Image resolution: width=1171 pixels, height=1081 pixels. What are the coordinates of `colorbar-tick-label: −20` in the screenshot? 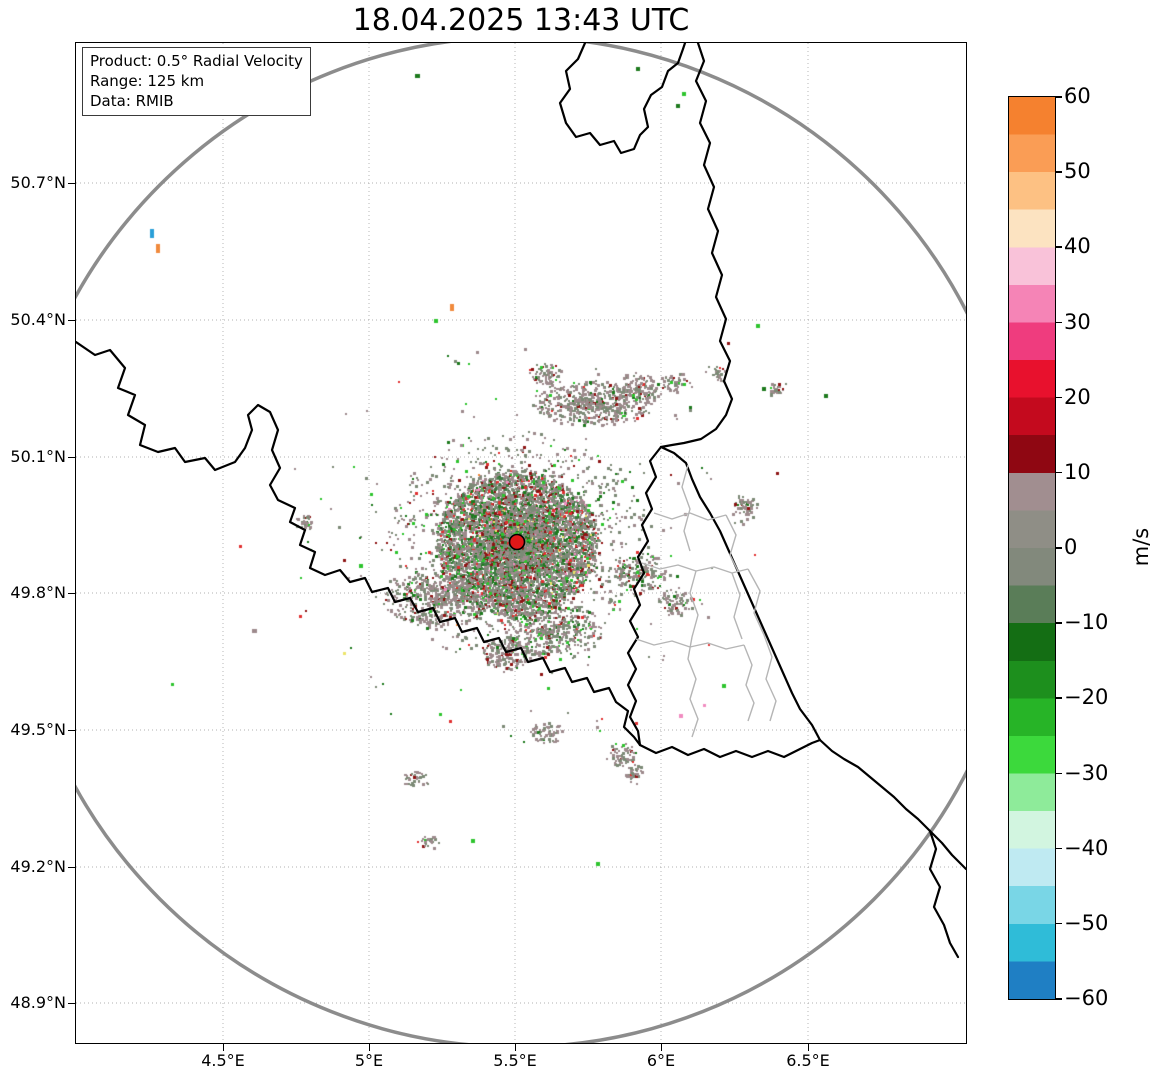 It's located at (1086, 697).